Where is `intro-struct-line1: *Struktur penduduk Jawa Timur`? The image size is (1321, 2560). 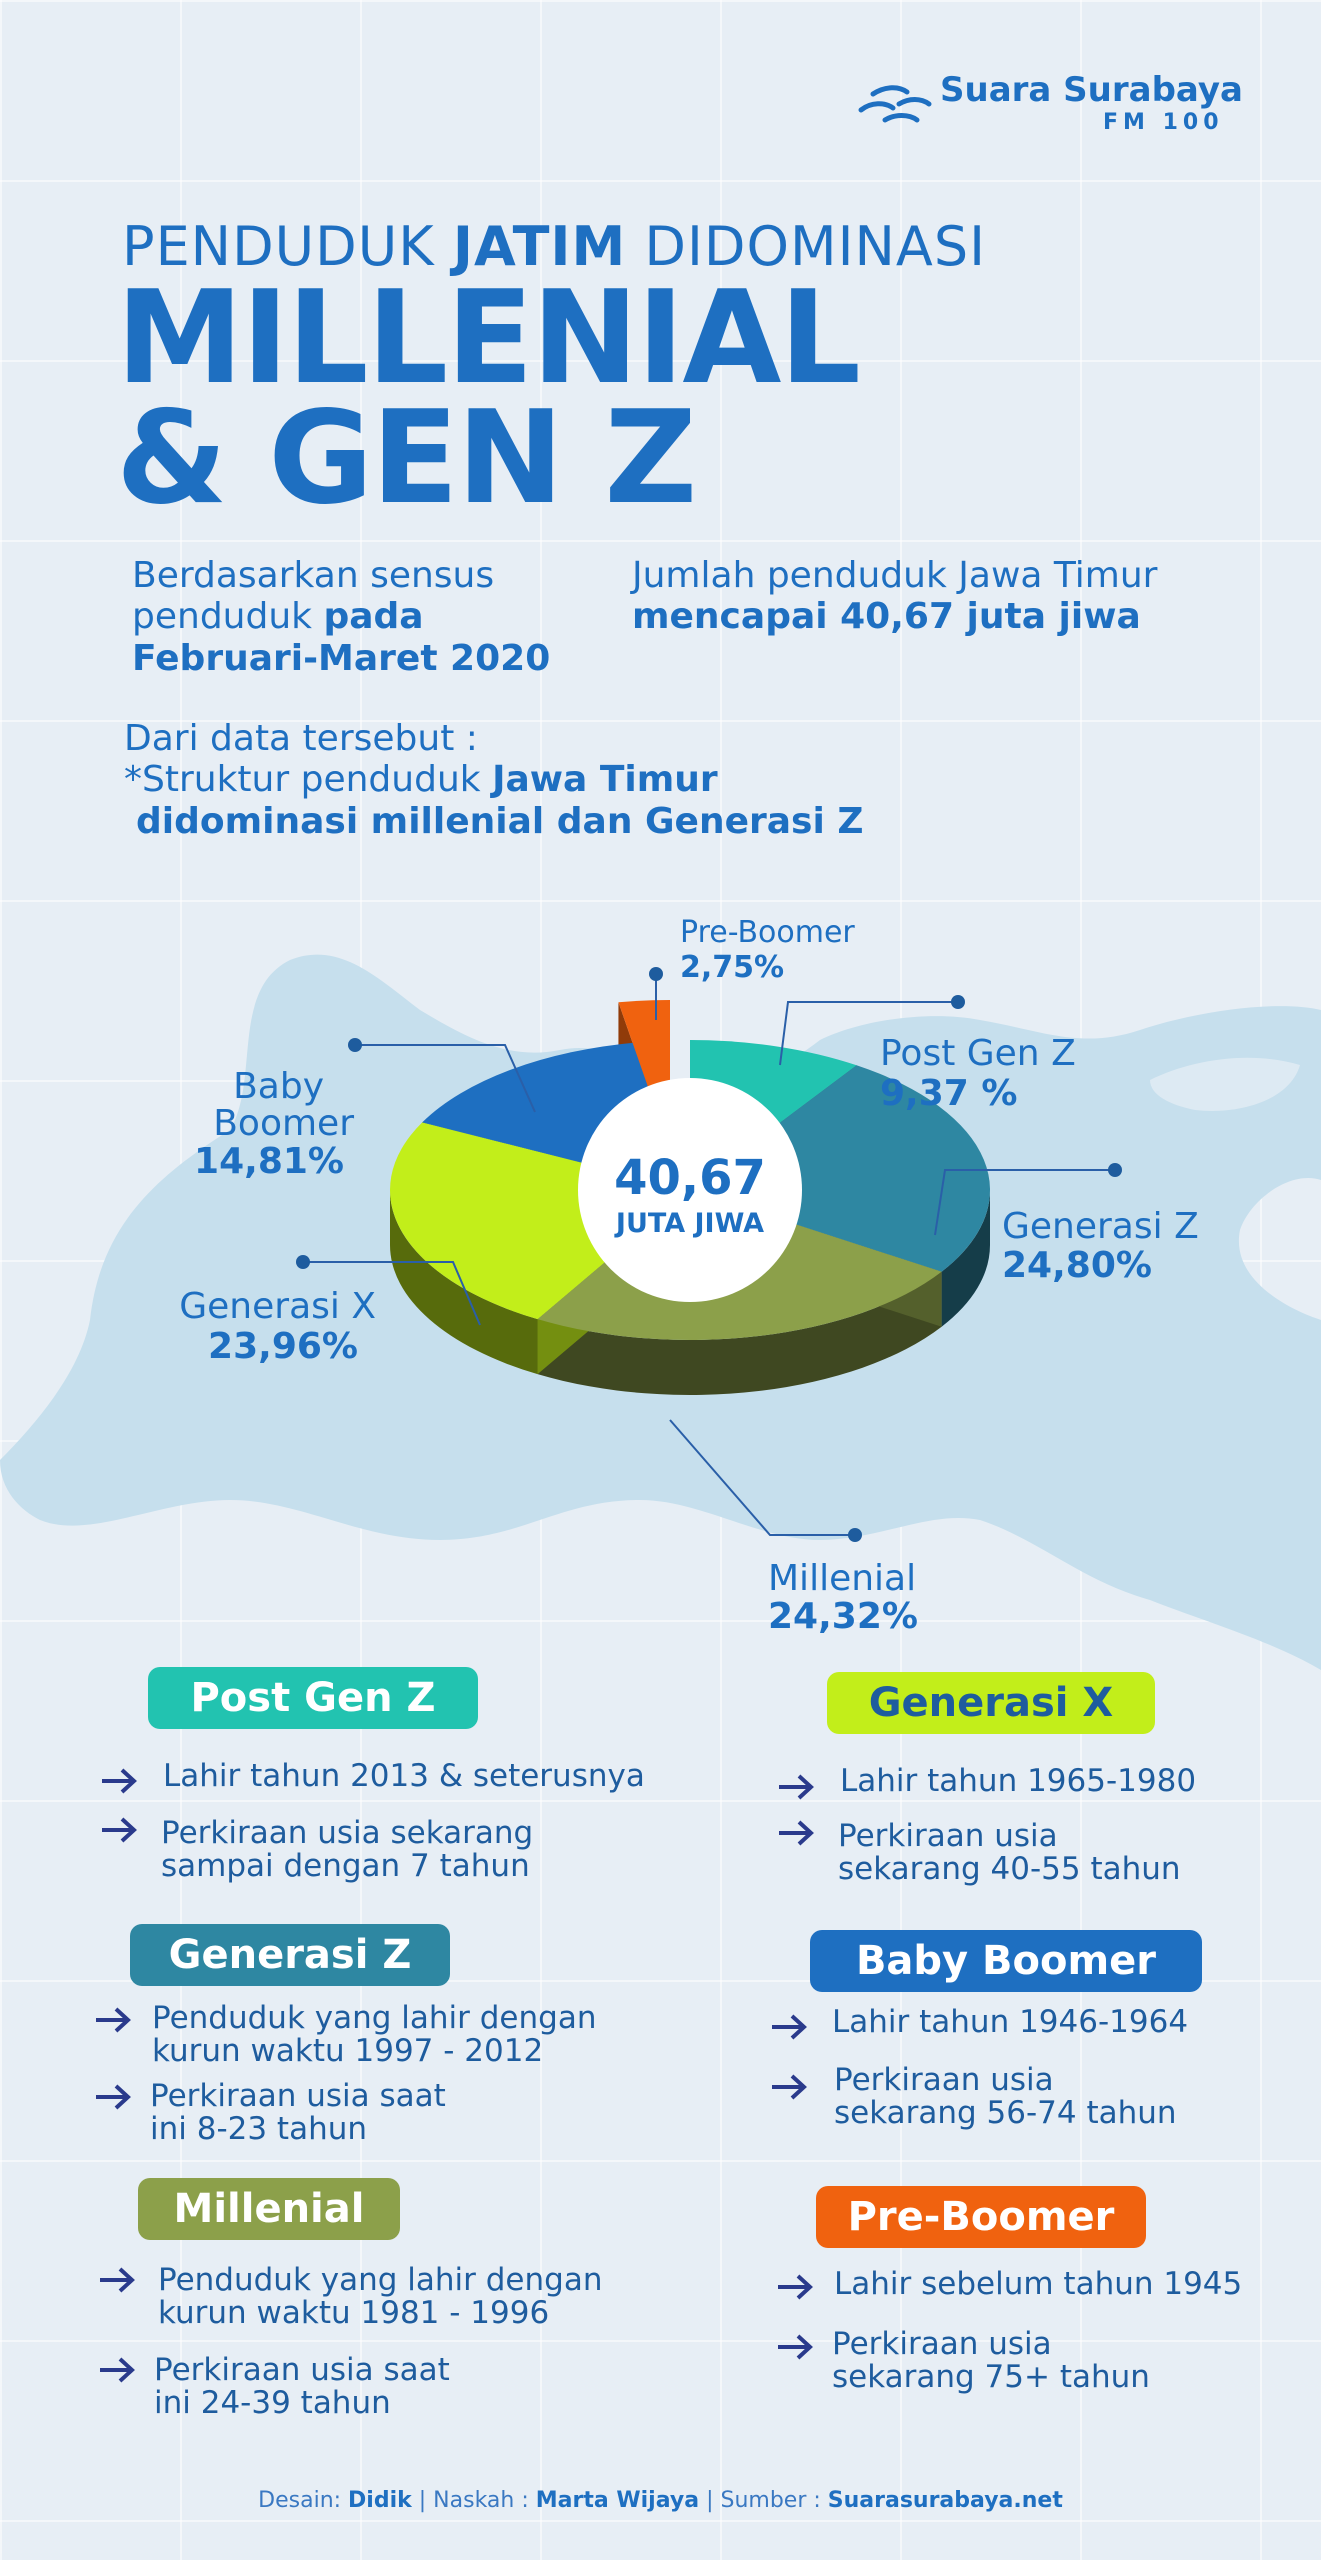 intro-struct-line1: *Struktur penduduk Jawa Timur is located at coordinates (674, 779).